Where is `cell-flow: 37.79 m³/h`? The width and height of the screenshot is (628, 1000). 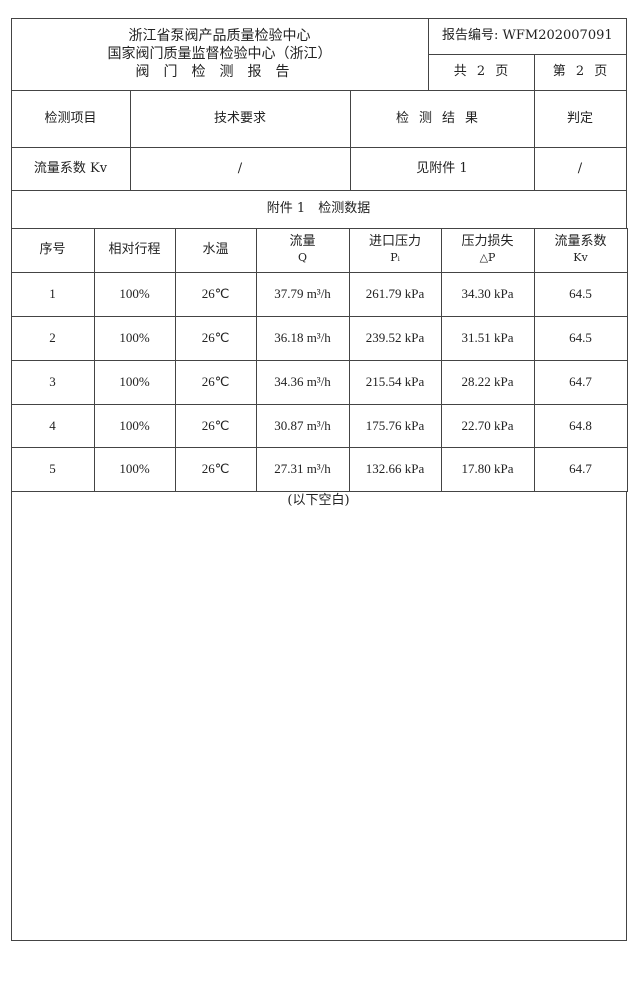 cell-flow: 37.79 m³/h is located at coordinates (303, 294).